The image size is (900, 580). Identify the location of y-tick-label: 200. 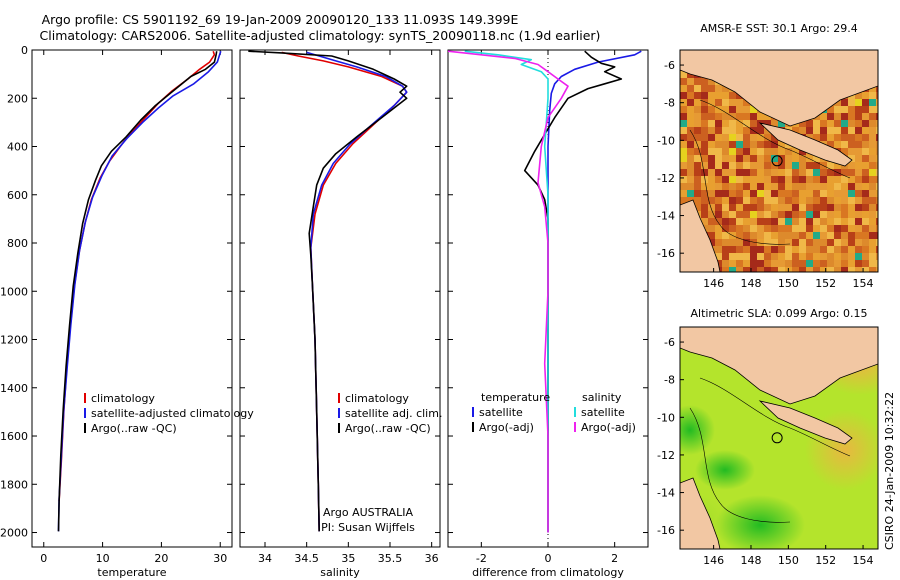
(17, 98).